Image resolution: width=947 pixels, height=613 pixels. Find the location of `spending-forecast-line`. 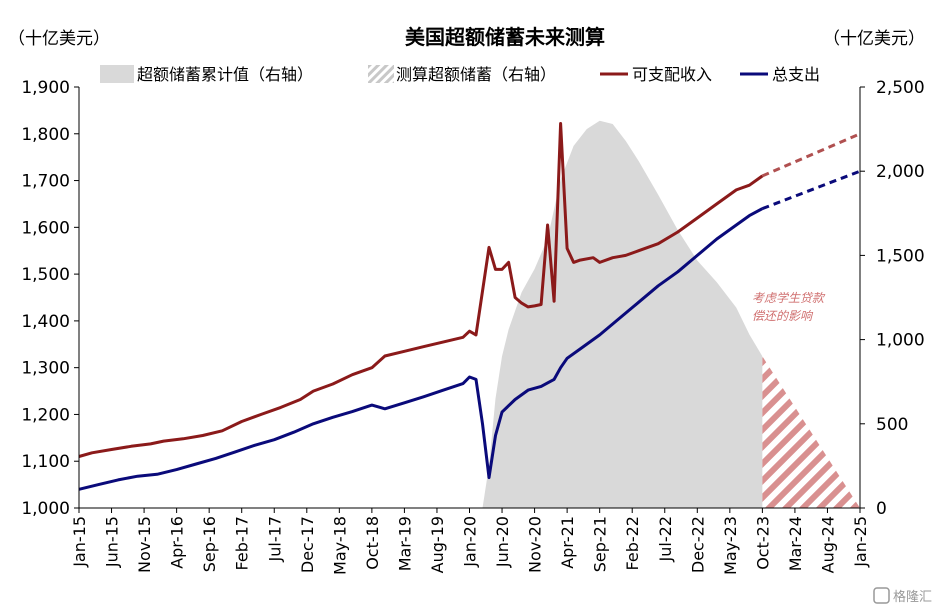

spending-forecast-line is located at coordinates (811, 190).